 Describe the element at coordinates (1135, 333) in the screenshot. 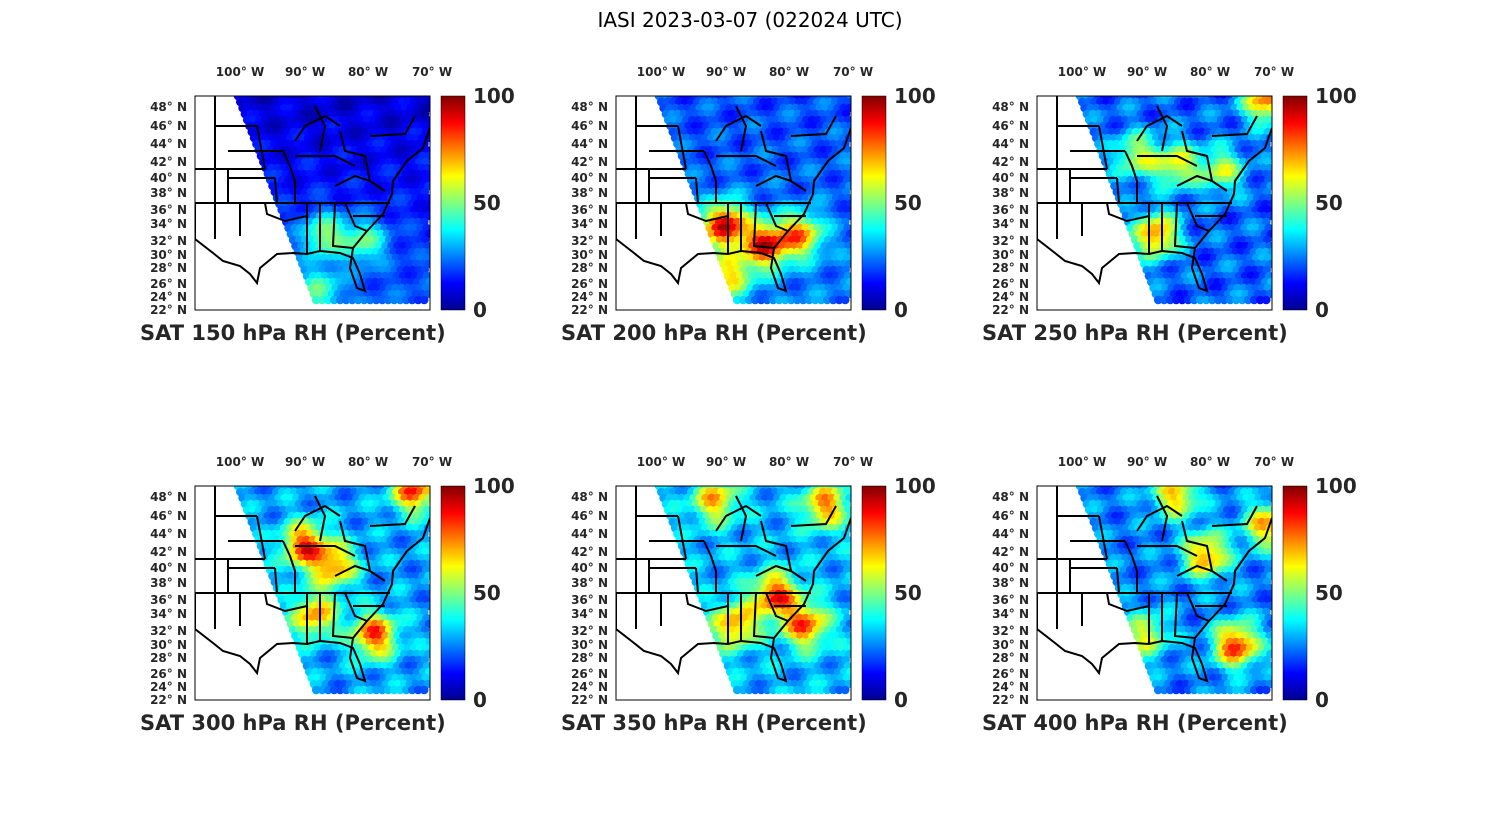

I see `panel-title: SAT 250 hPa RH (Percent)` at that location.